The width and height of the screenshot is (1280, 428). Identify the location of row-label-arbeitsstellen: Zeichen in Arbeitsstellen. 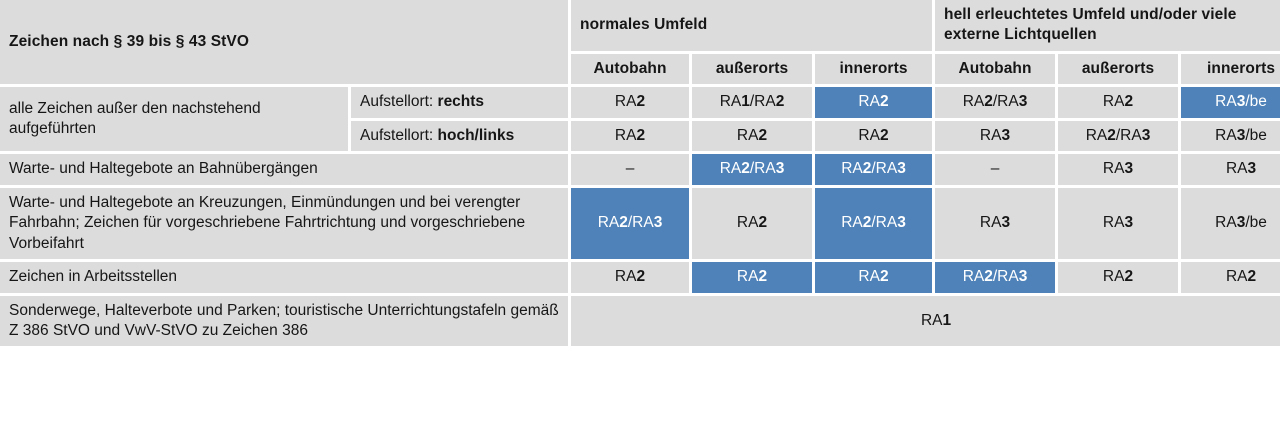
(284, 277).